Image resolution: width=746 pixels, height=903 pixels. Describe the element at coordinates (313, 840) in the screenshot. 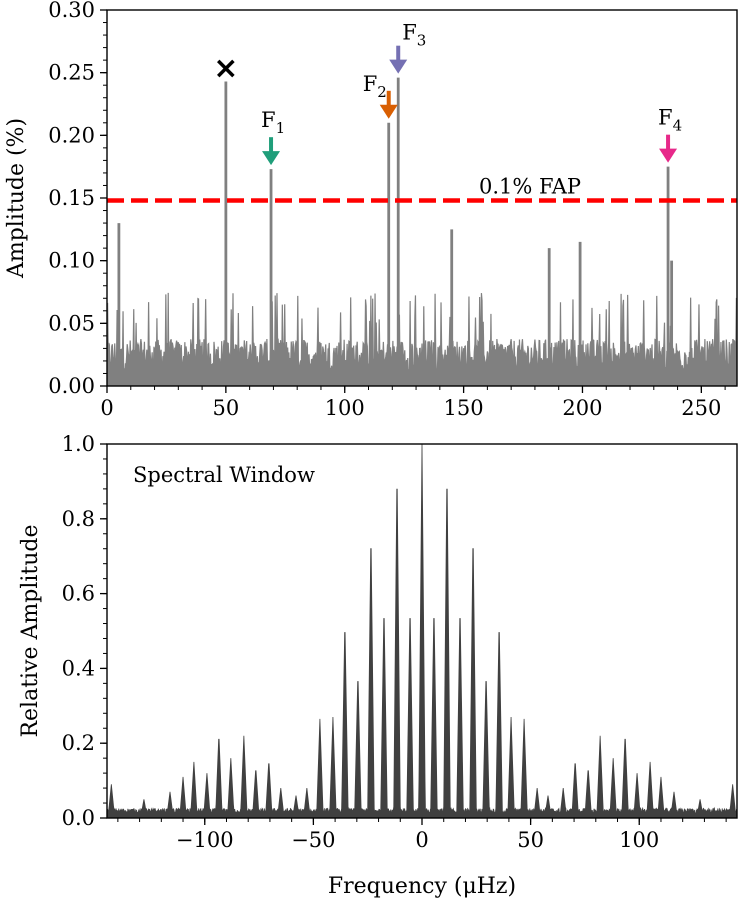

I see `x-tick-label: −50` at that location.